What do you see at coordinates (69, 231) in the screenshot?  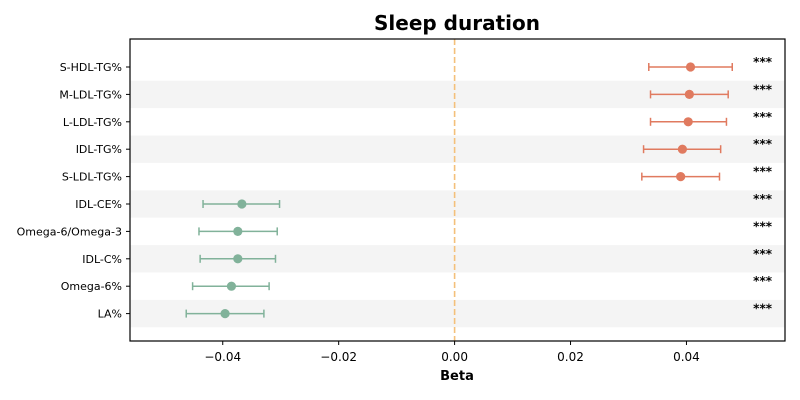 I see `y-tick-label: Omega-6/Omega-3` at bounding box center [69, 231].